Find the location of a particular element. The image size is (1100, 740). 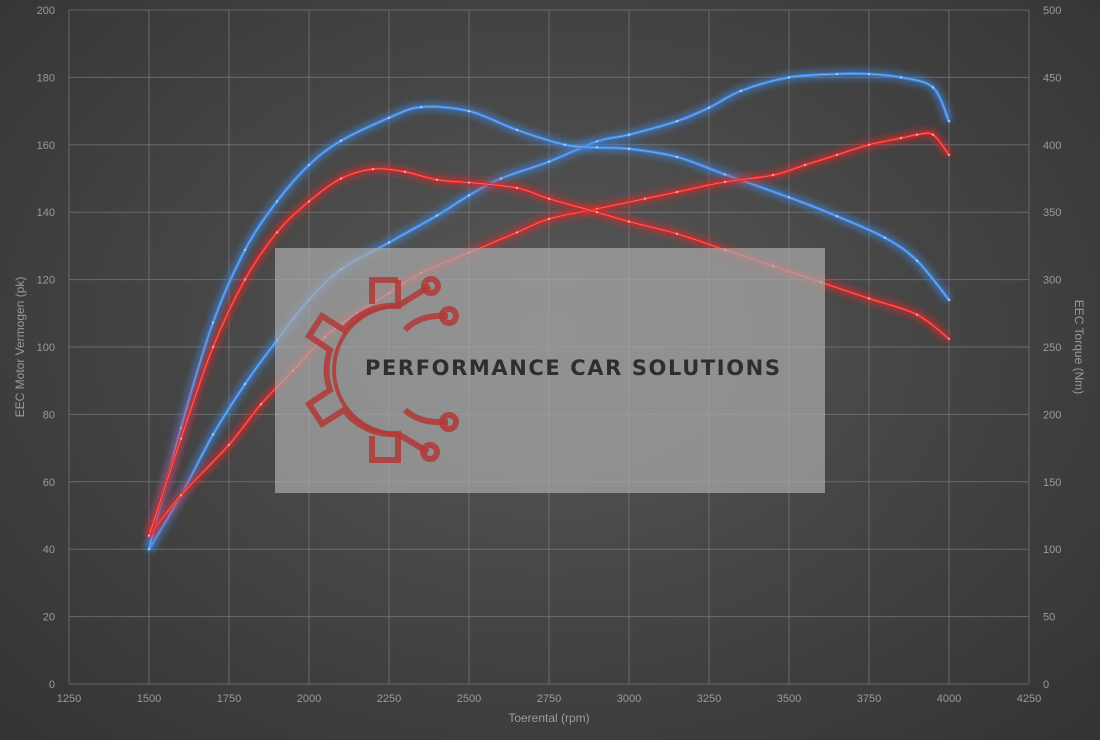

y-left-tick-label: 160 is located at coordinates (46, 146).